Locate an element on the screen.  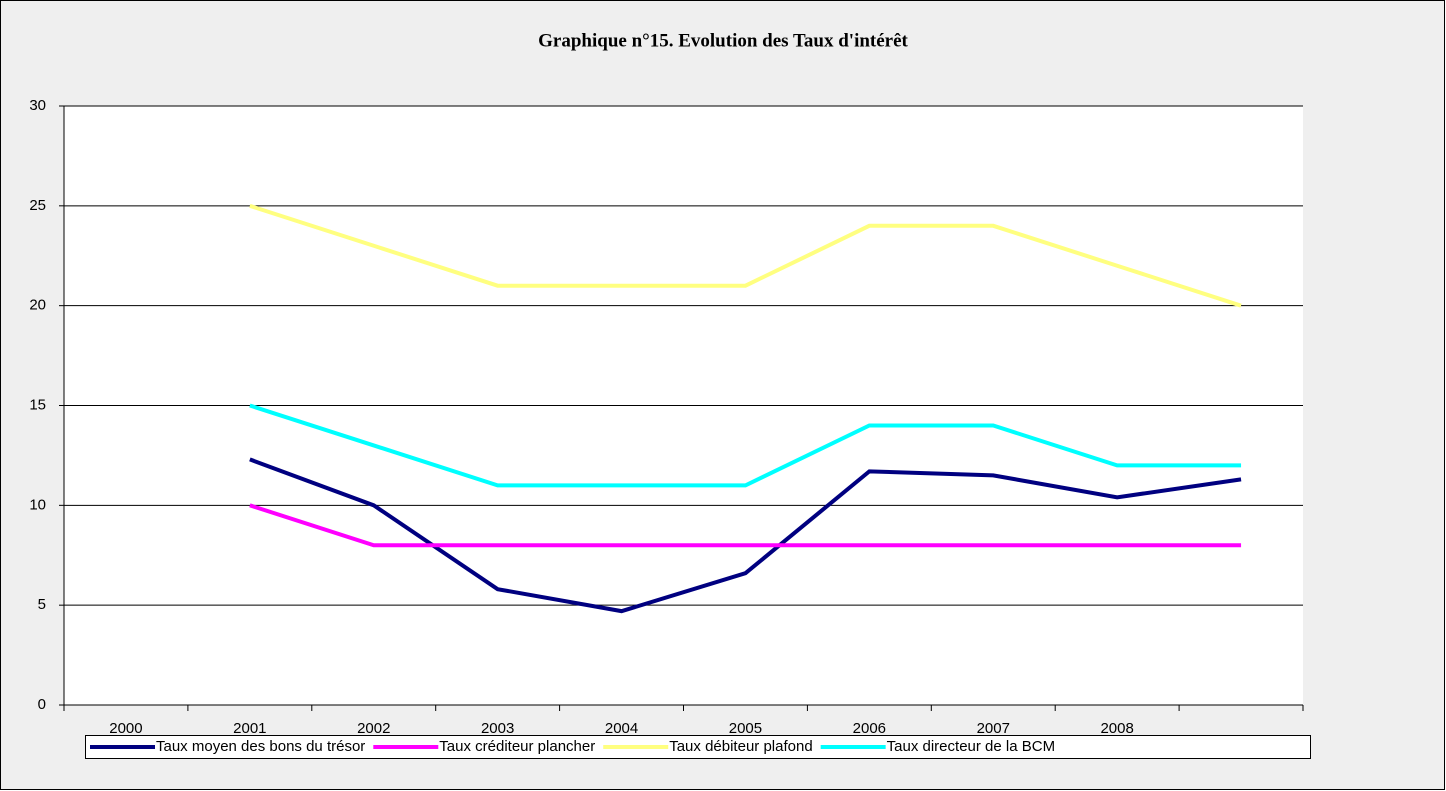
x-tick-label: 2001 is located at coordinates (249, 728).